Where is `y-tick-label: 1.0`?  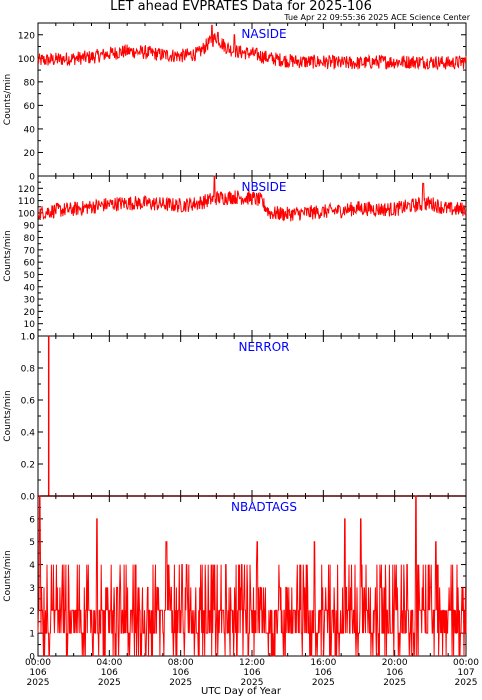 y-tick-label: 1.0 is located at coordinates (28, 338).